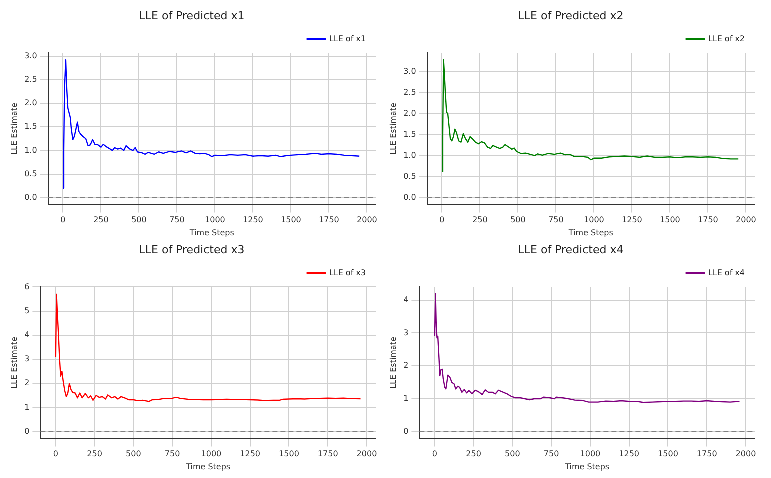  I want to click on legend-label: LLE of x3, so click(347, 273).